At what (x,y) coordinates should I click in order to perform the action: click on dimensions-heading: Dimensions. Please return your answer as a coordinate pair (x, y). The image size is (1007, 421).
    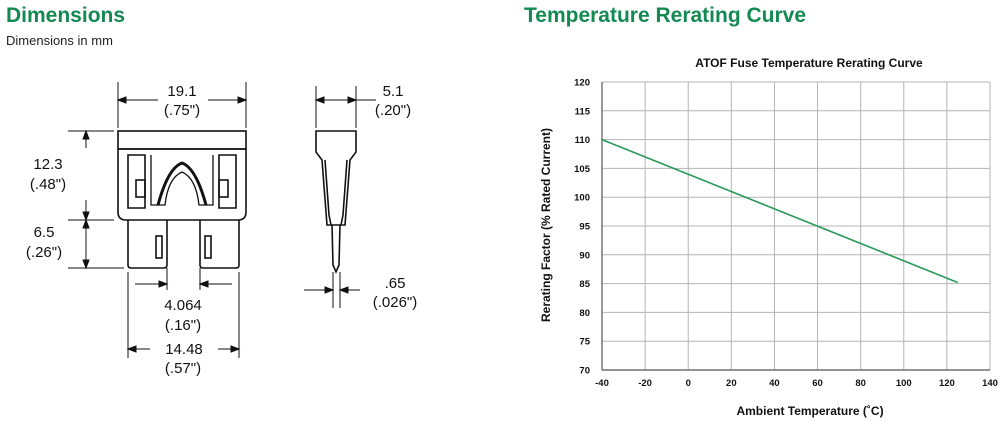
    Looking at the image, I should click on (66, 15).